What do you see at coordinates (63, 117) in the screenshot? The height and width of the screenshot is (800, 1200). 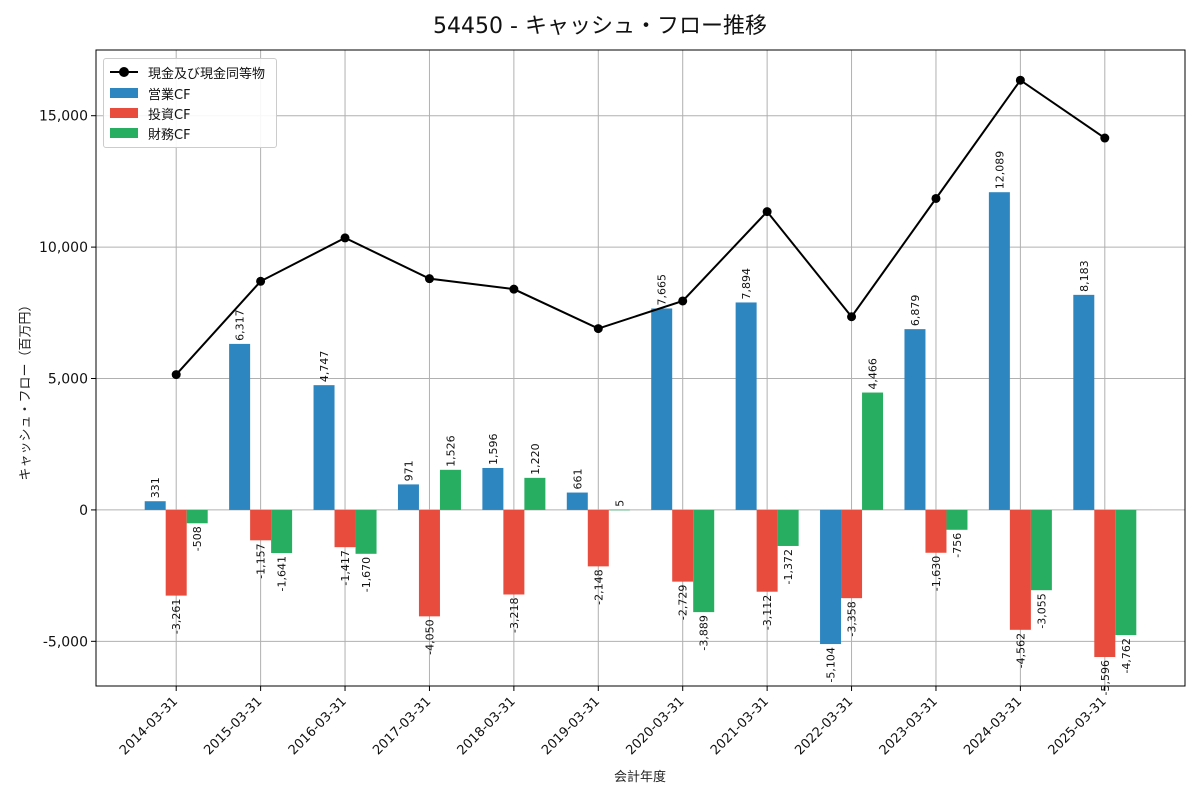 I see `y-tick-label: 15,000` at bounding box center [63, 117].